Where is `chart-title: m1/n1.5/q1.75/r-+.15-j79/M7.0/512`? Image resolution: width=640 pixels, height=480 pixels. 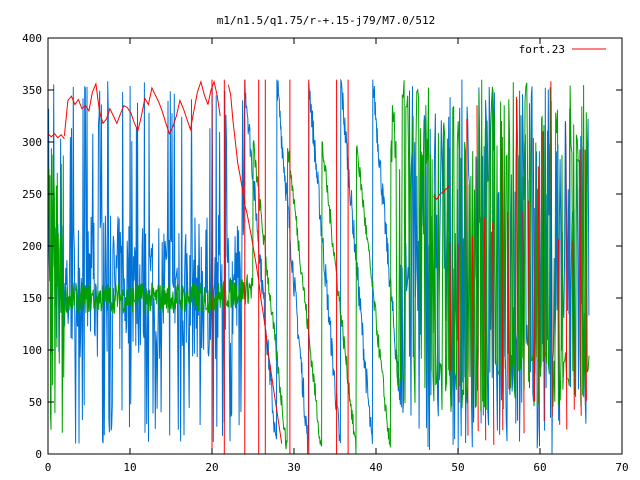 chart-title: m1/n1.5/q1.75/r-+.15-j79/M7.0/512 is located at coordinates (326, 20).